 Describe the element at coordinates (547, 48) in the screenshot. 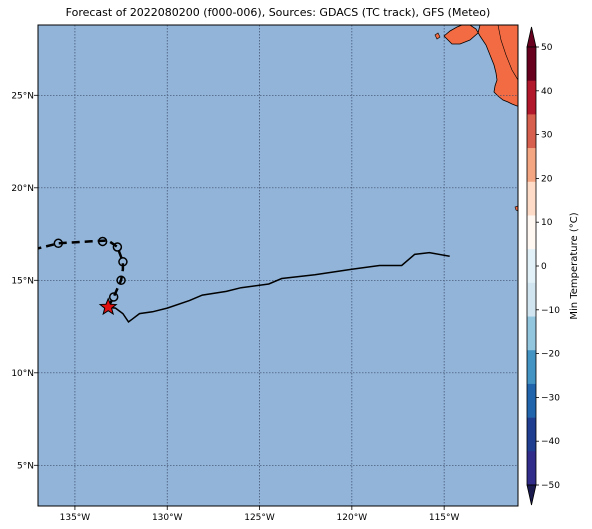

I see `colorbar-tick-label: 50` at that location.